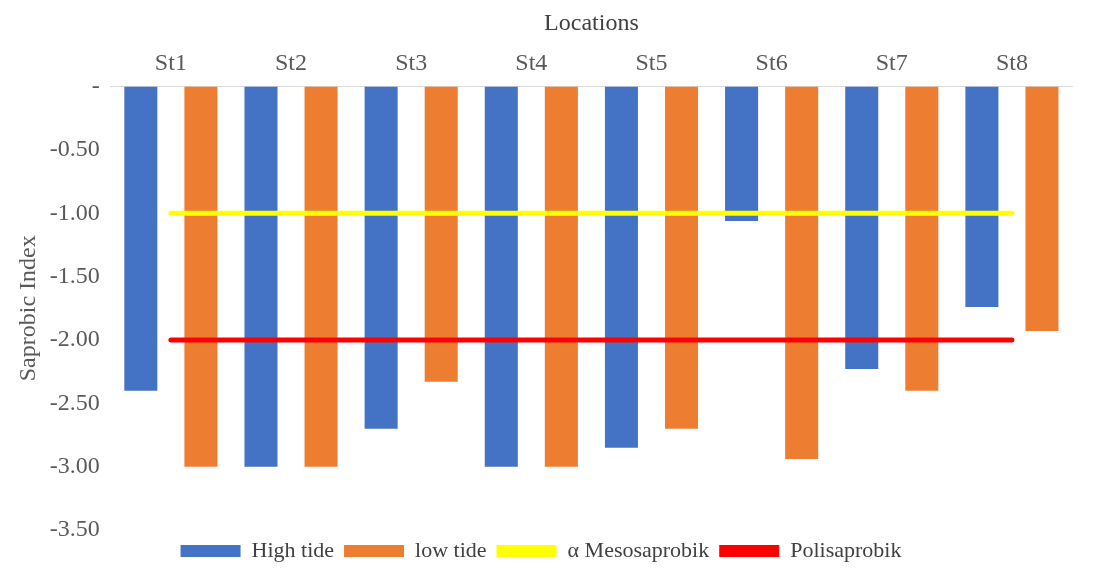 This screenshot has width=1112, height=577. I want to click on y-axis-title: Saprobic Index, so click(26, 308).